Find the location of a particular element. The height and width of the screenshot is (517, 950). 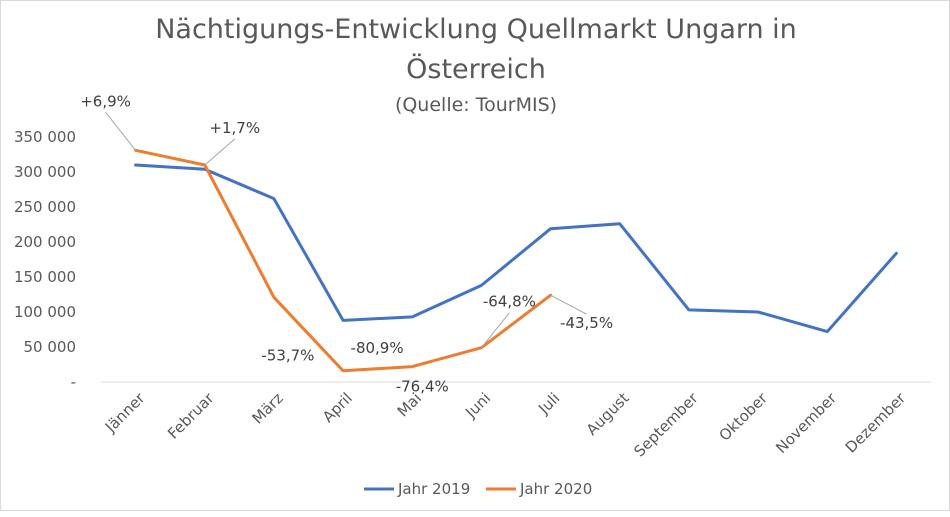

legend-label: Jahr 2020 is located at coordinates (555, 489).